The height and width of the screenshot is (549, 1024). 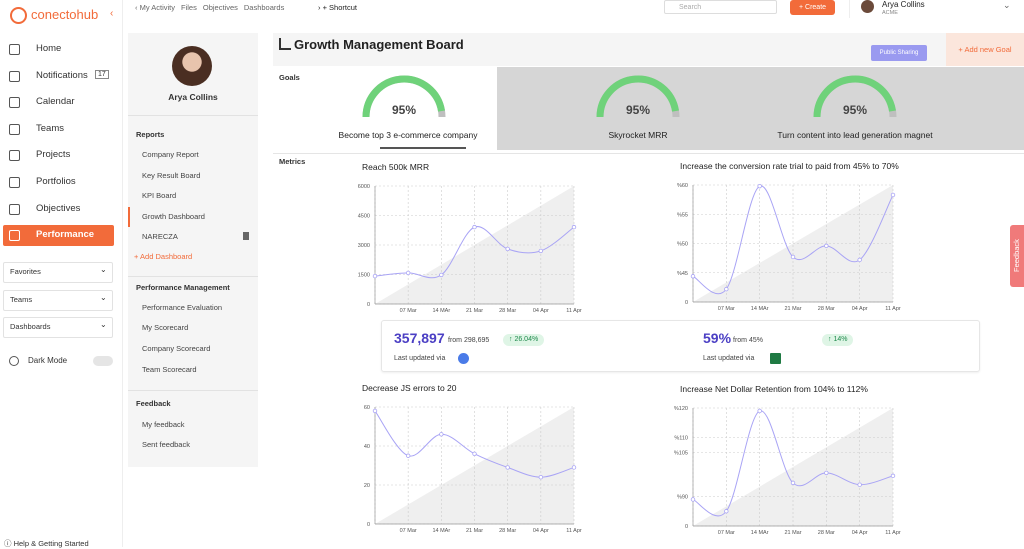 I want to click on breadcrumb: Dashboards, so click(x=264, y=7).